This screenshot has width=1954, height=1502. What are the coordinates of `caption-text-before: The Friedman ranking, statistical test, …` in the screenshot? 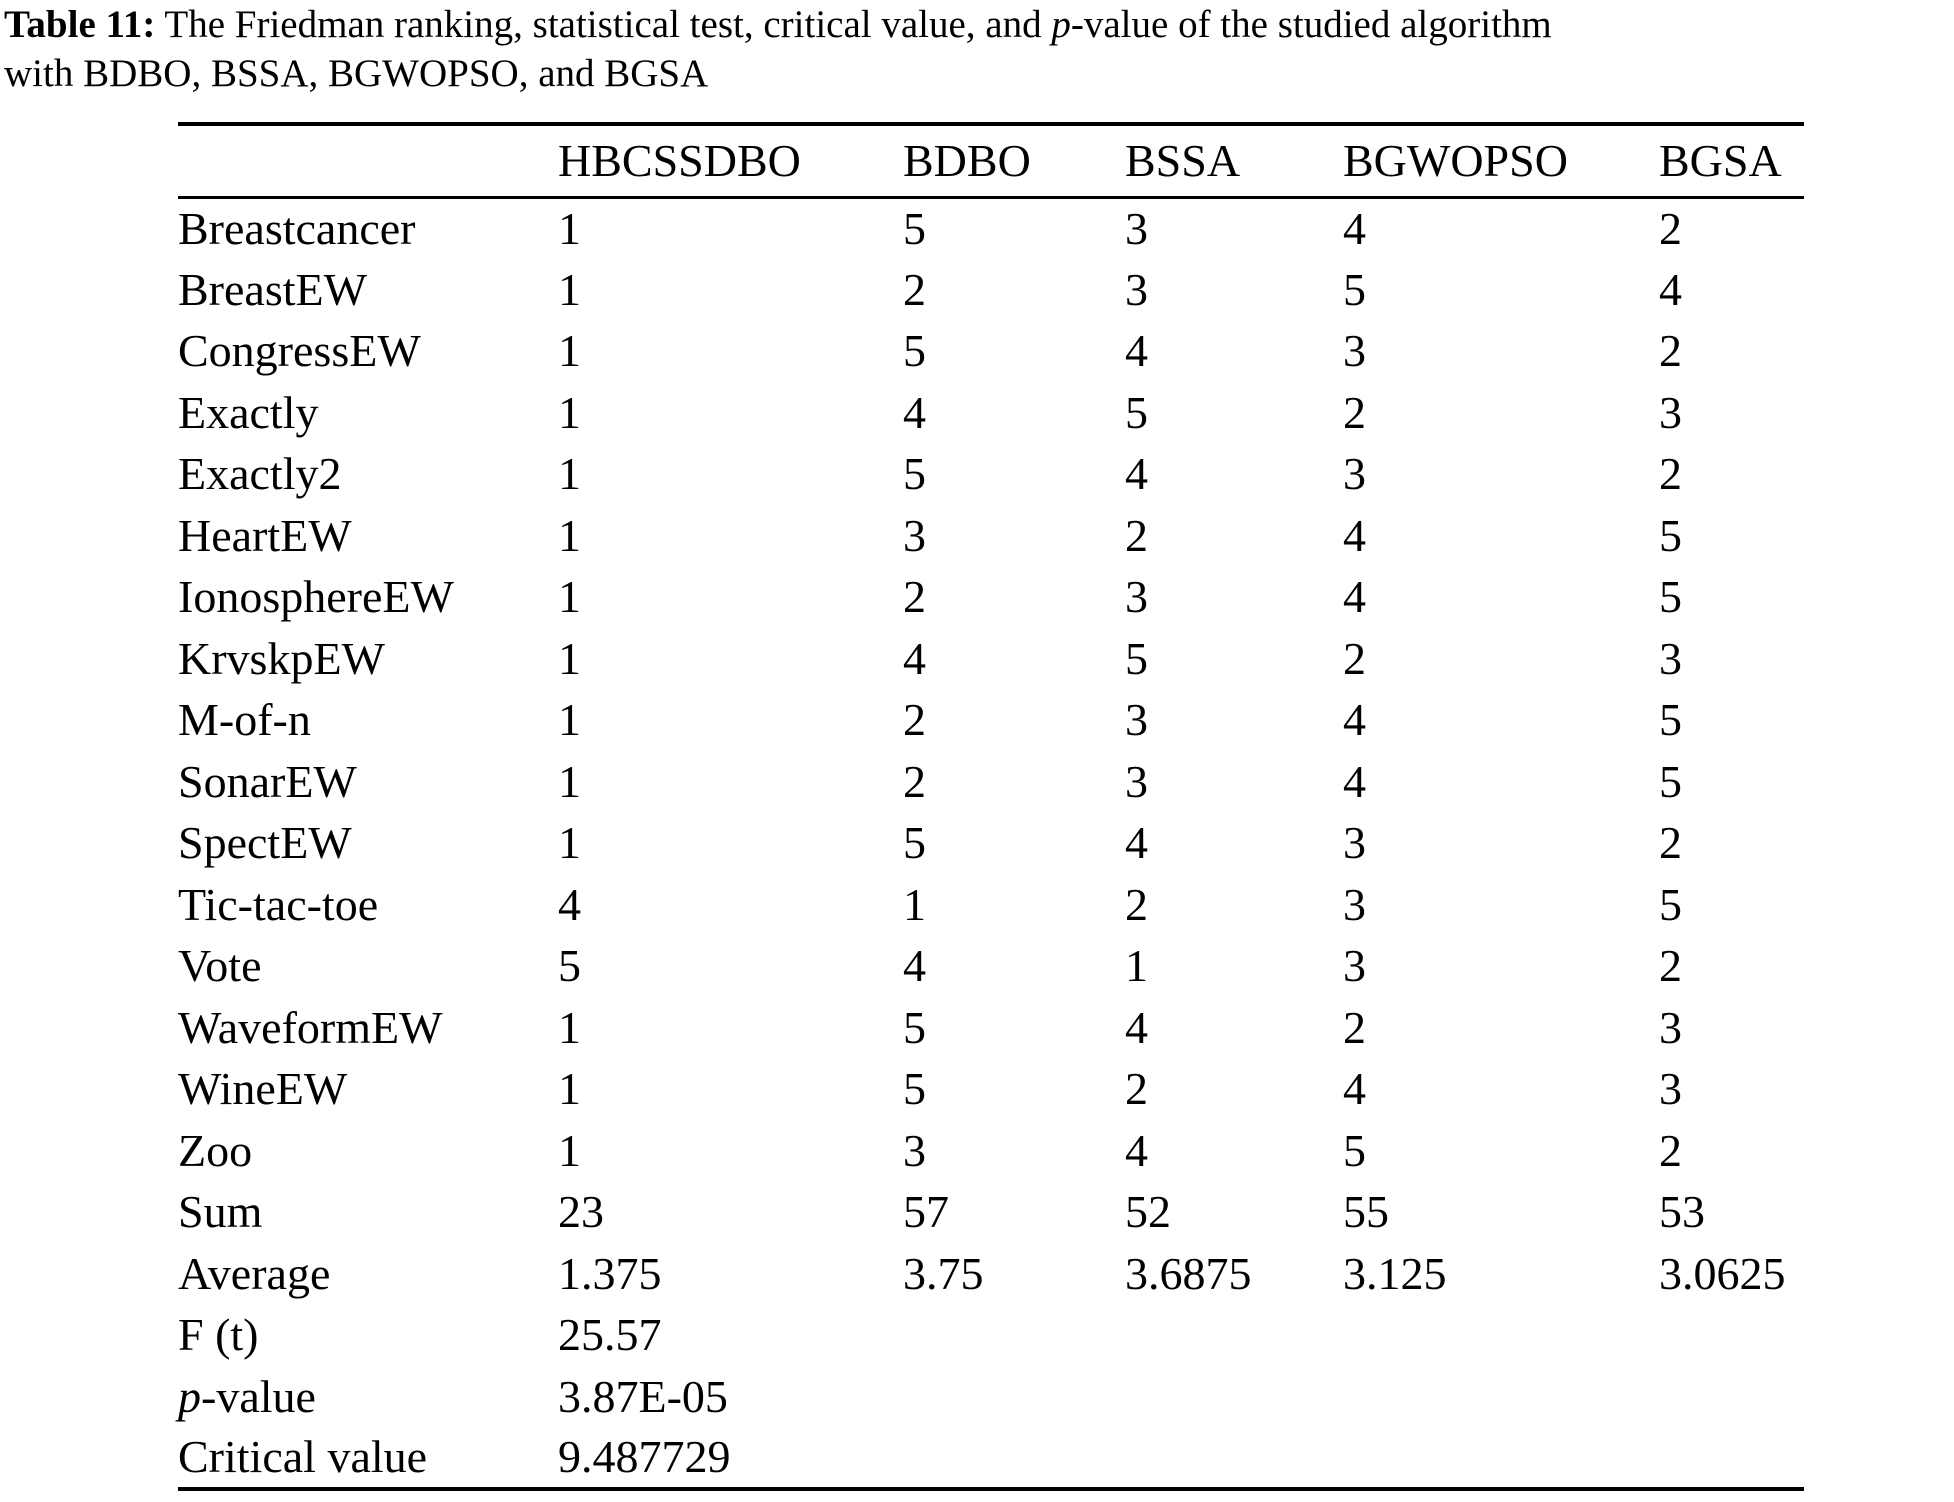 It's located at (603, 24).